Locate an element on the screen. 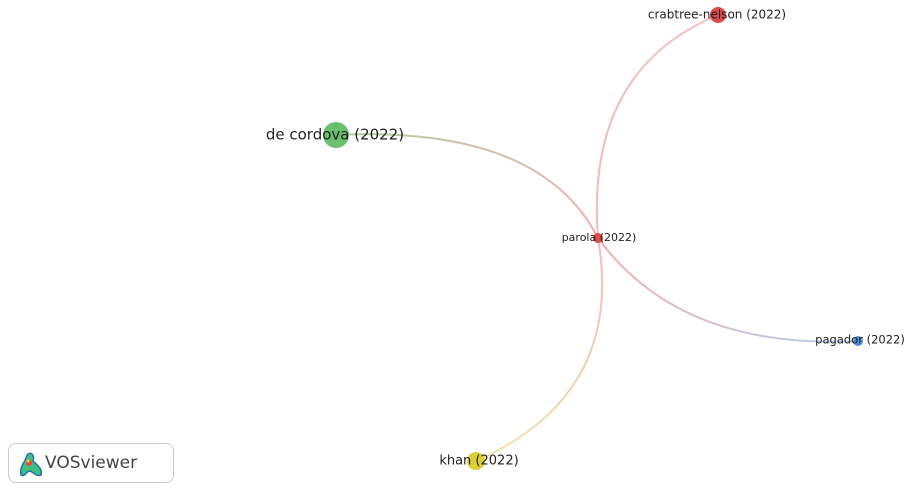 This screenshot has width=911, height=488. node-label: pagador (2022) is located at coordinates (860, 340).